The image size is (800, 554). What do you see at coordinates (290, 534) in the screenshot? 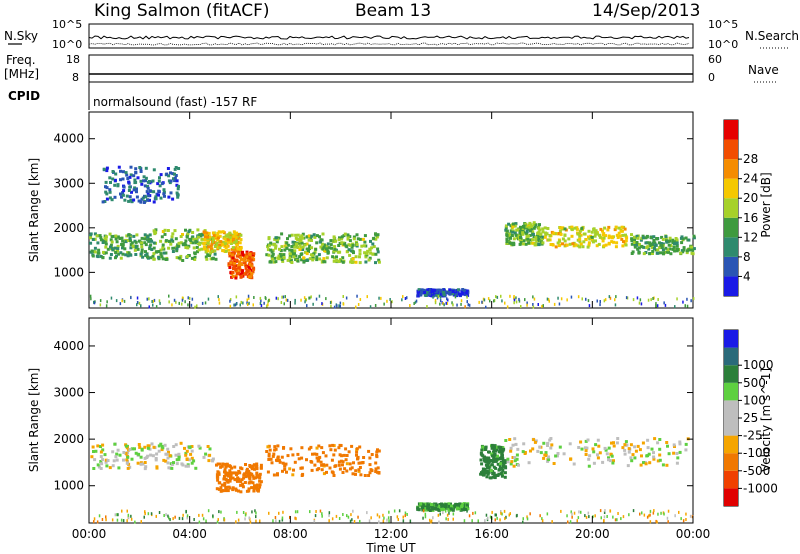
I see `x-tick-label: 08:00` at bounding box center [290, 534].